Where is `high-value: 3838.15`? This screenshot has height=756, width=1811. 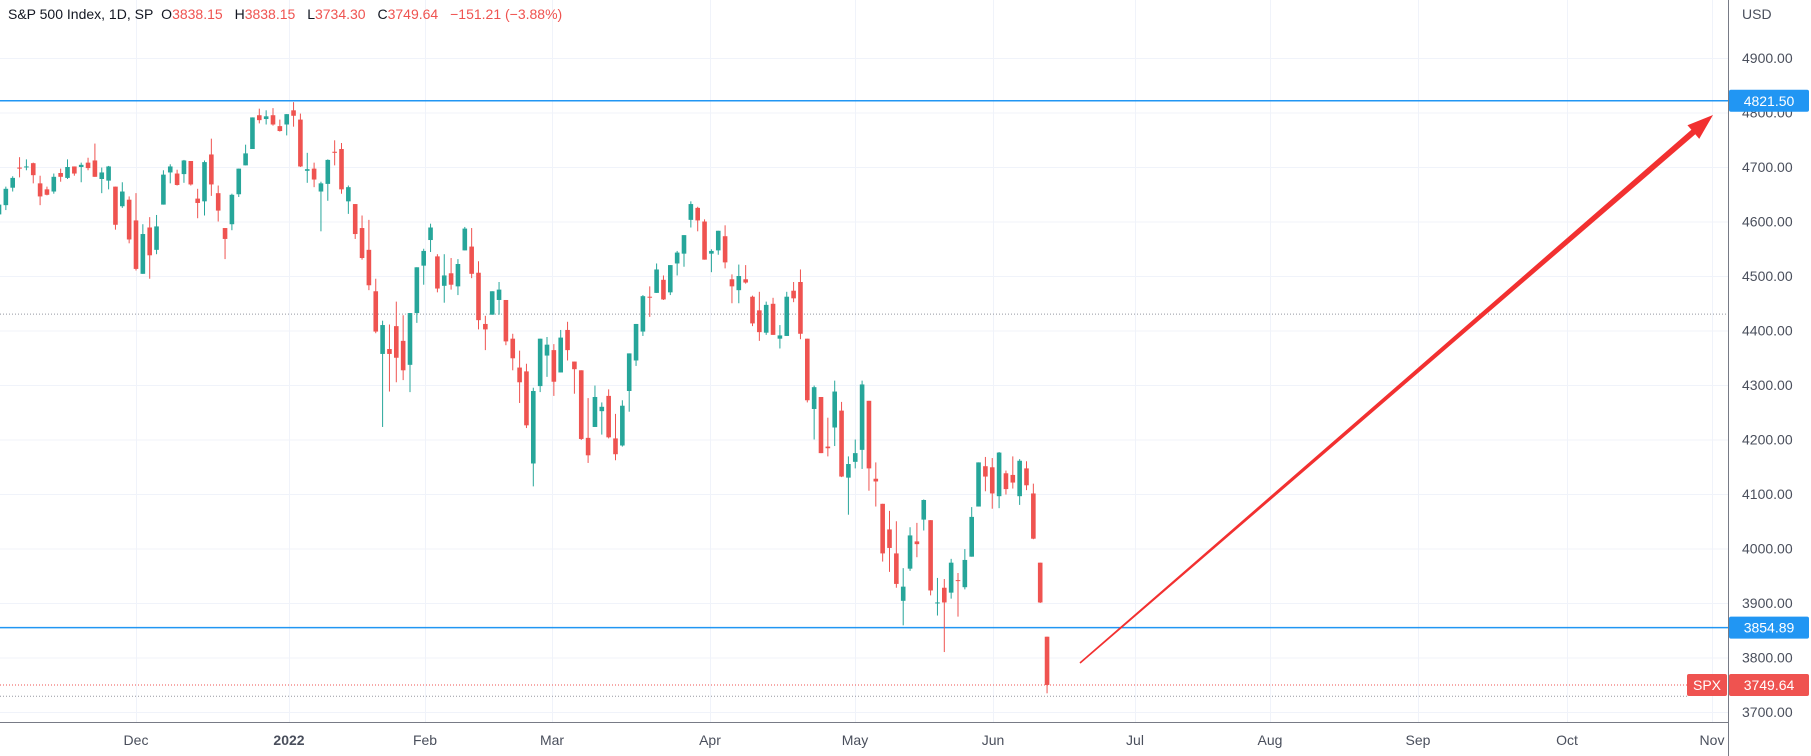 high-value: 3838.15 is located at coordinates (270, 14).